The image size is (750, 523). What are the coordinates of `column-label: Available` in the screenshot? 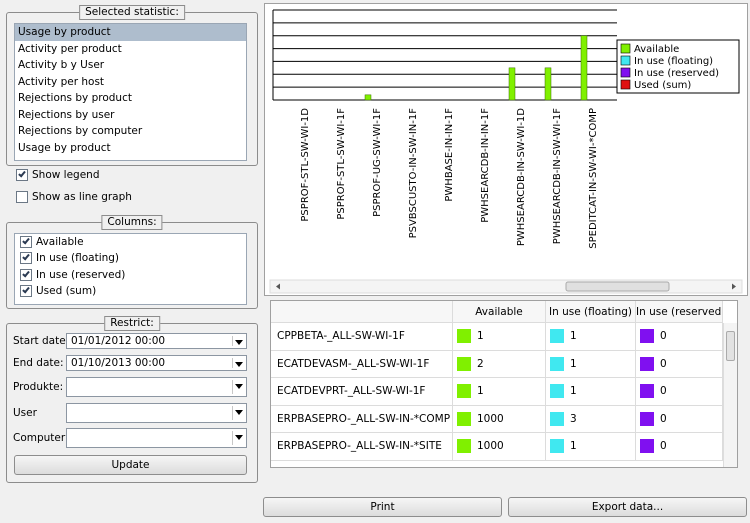 It's located at (60, 242).